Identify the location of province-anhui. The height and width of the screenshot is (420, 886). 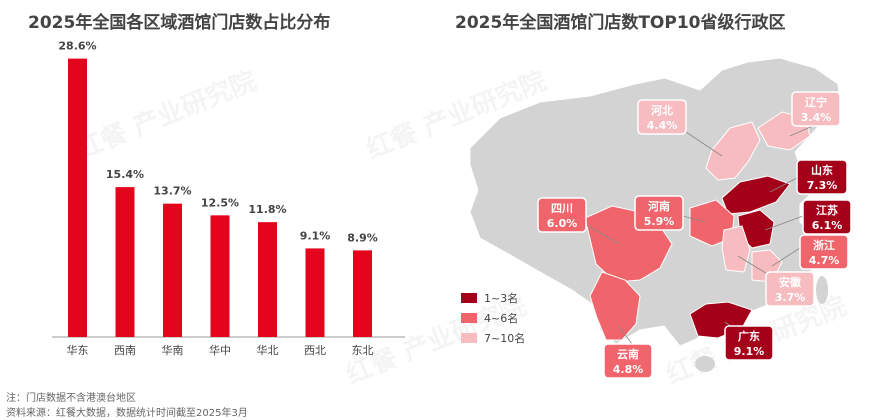
(736, 249).